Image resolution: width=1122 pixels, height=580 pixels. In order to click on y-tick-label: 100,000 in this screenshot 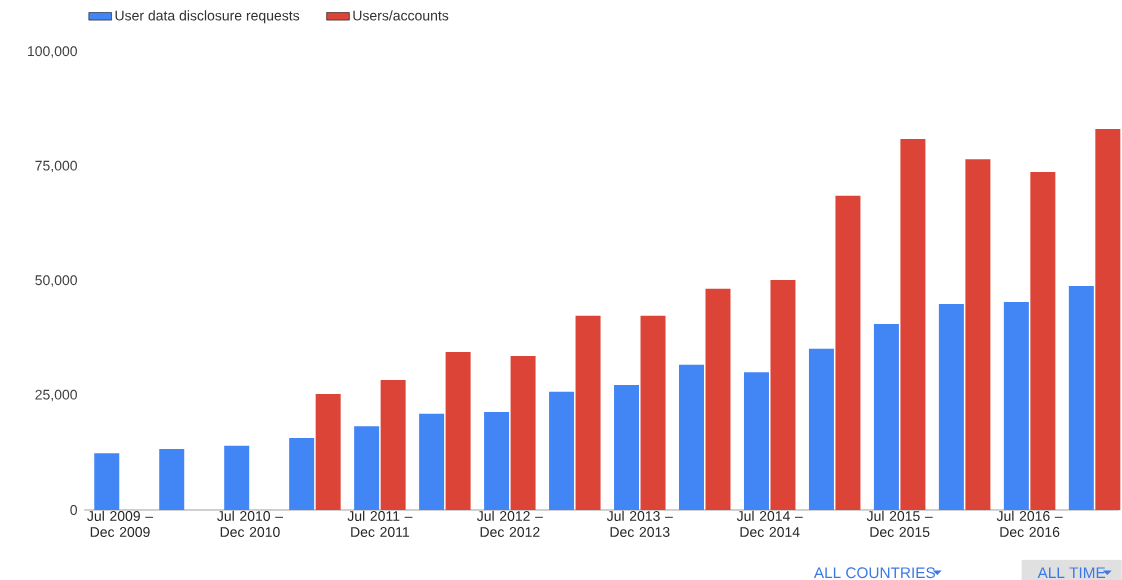, I will do `click(52, 52)`.